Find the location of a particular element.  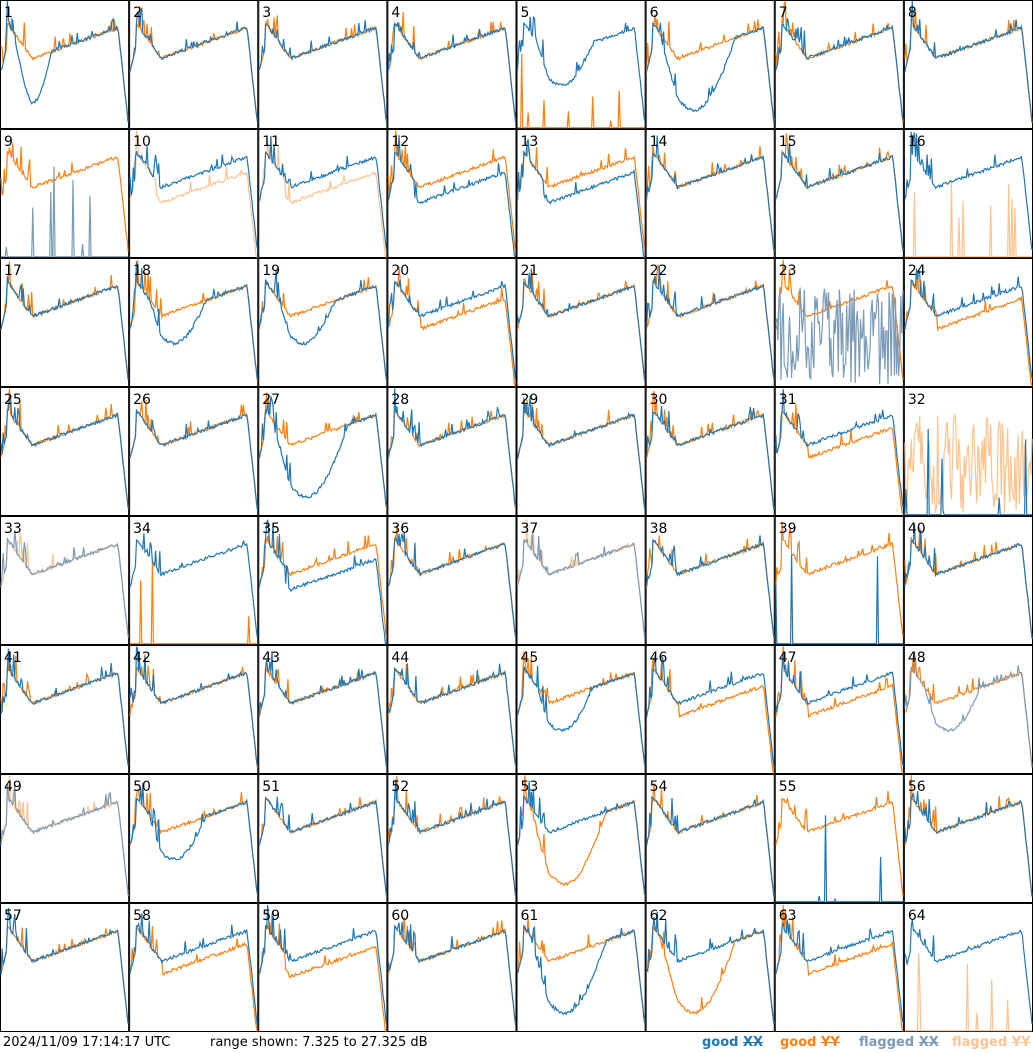

tile-label: 21 is located at coordinates (530, 271).